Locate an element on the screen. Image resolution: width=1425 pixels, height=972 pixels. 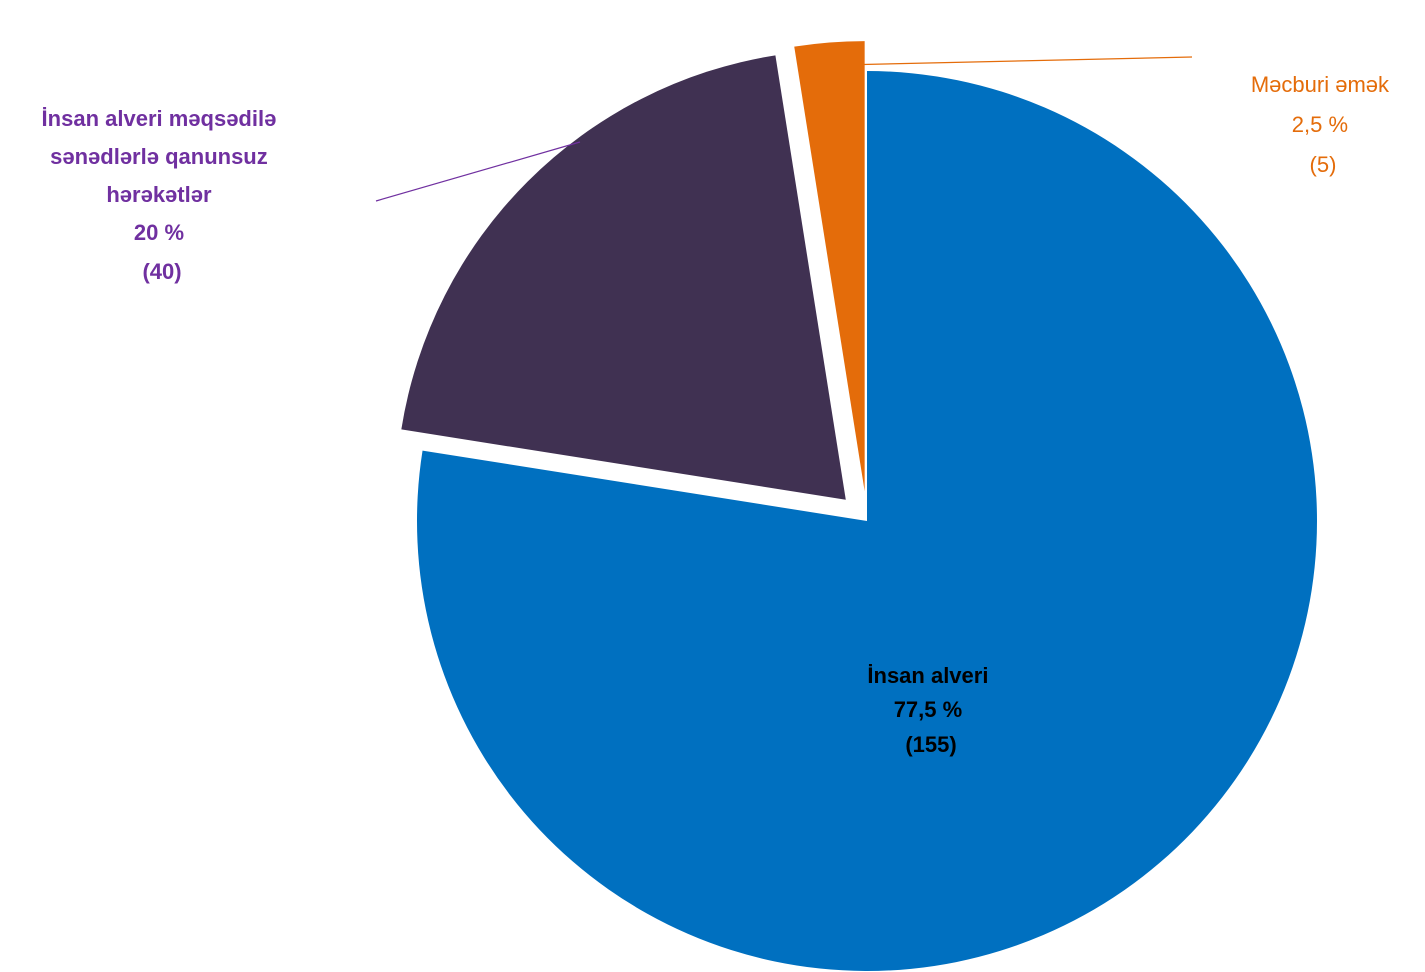
slice-count: (40) is located at coordinates (161, 271).